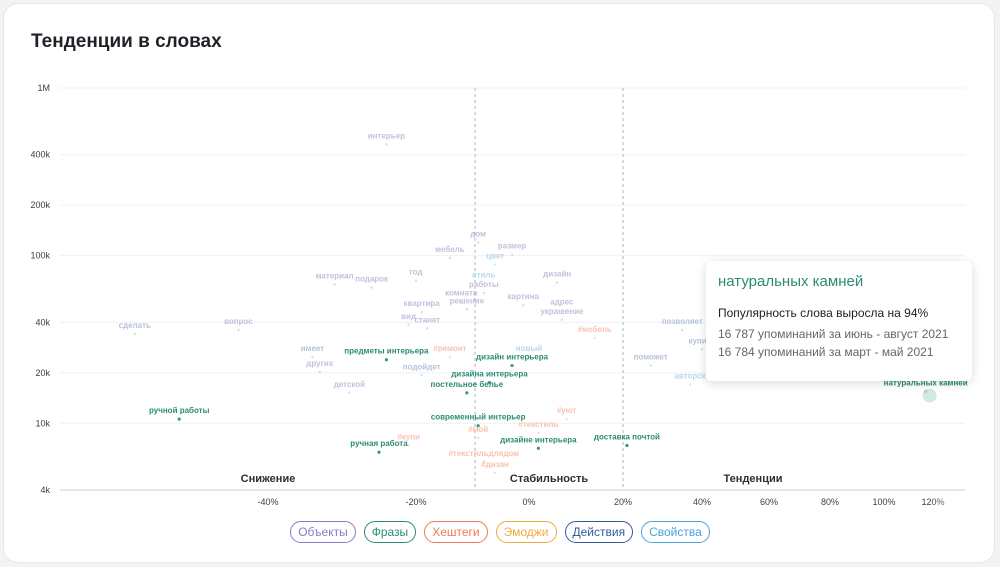 Image resolution: width=1000 pixels, height=567 pixels. Describe the element at coordinates (524, 296) in the screenshot. I see `data-point-label: картина` at that location.